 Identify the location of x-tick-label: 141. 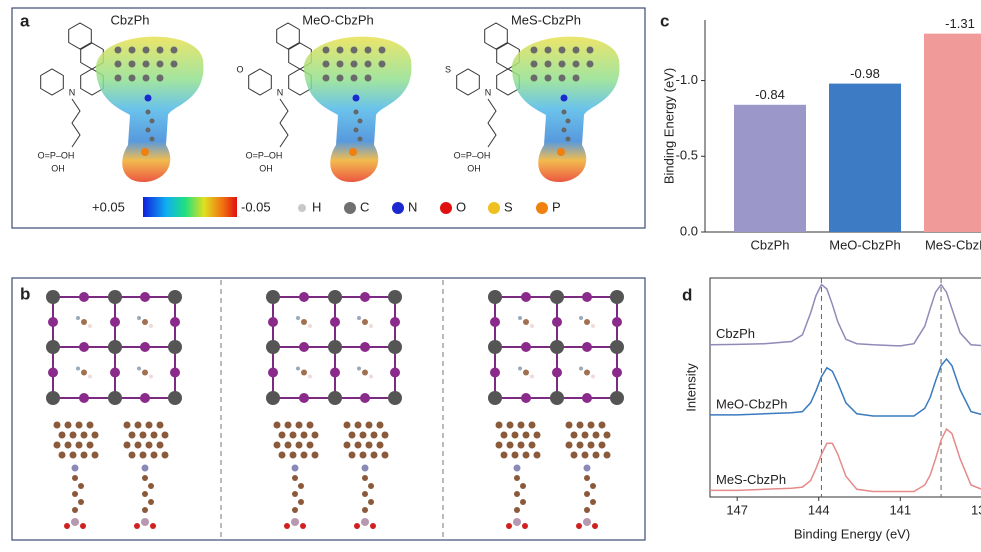
(900, 509).